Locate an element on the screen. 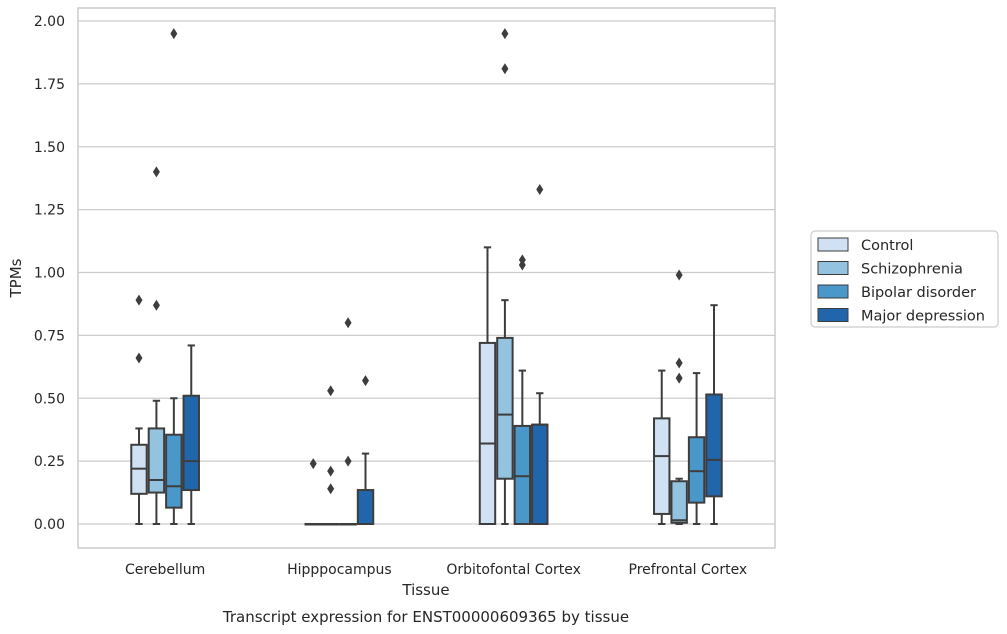  y-axis-label: TPMs is located at coordinates (16, 278).